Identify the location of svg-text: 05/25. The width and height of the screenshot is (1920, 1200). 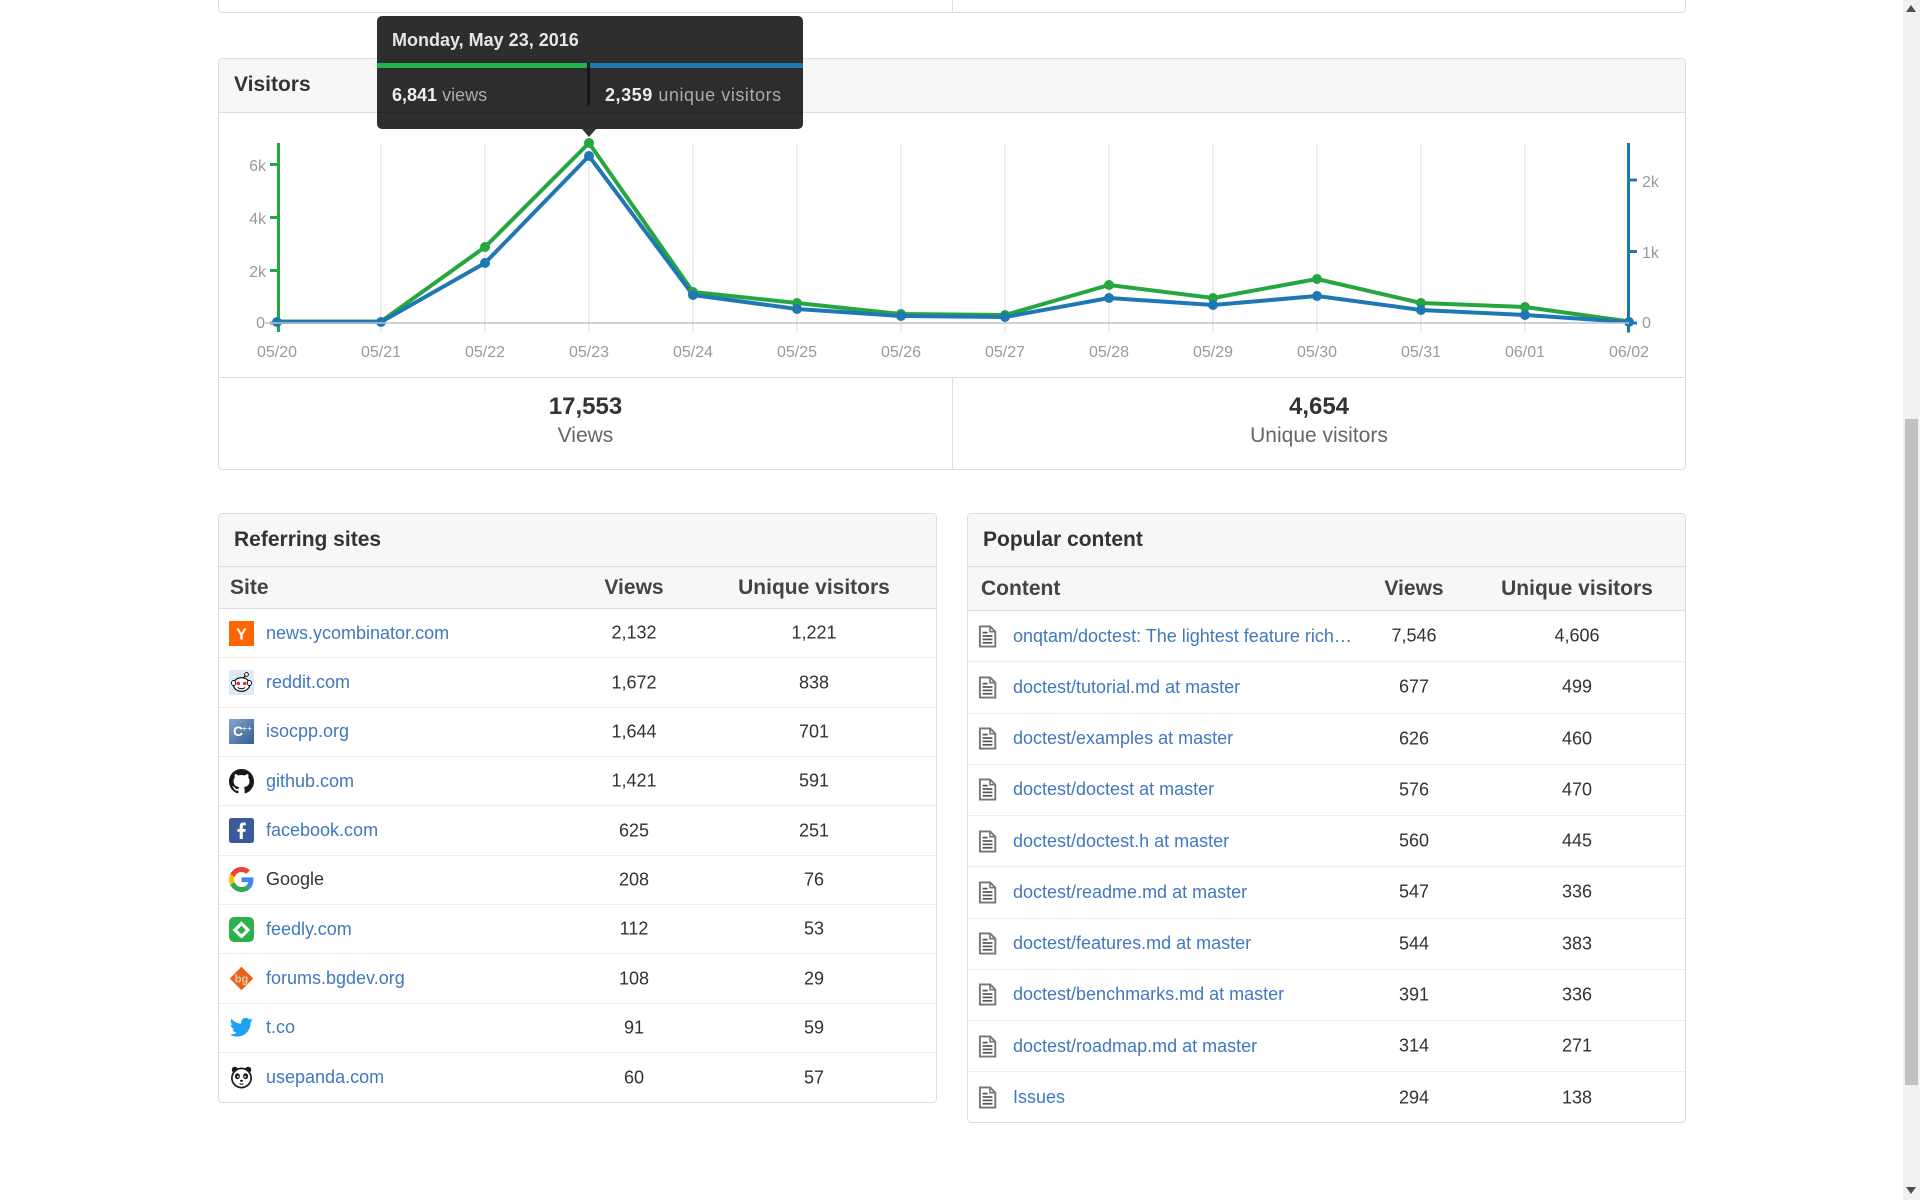
(797, 352).